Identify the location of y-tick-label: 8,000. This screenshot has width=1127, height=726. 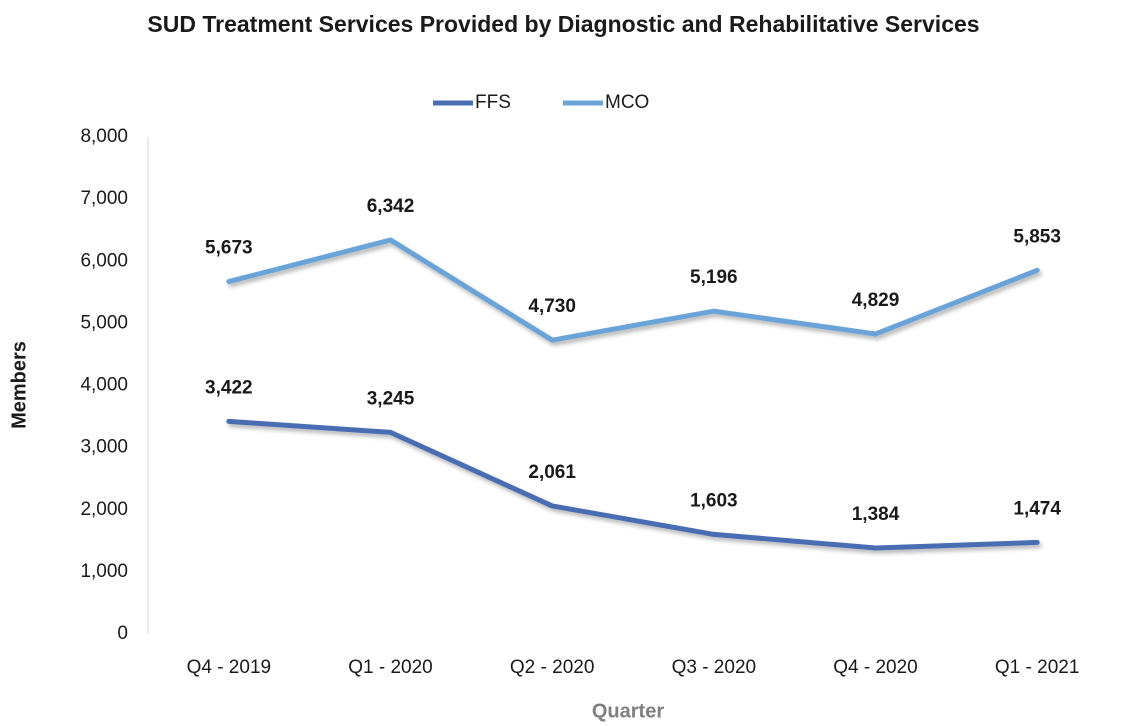
(104, 136).